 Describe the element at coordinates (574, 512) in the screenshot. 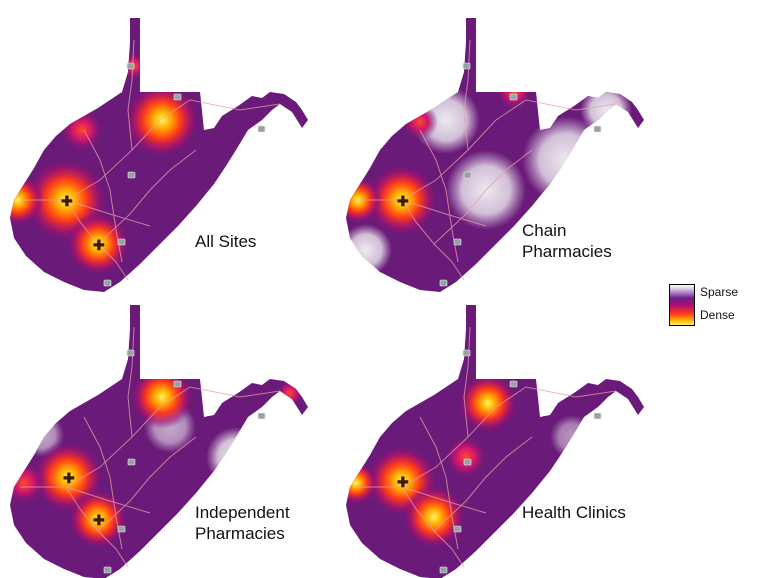

I see `panel-label-health-clinics: Health Clinics` at that location.